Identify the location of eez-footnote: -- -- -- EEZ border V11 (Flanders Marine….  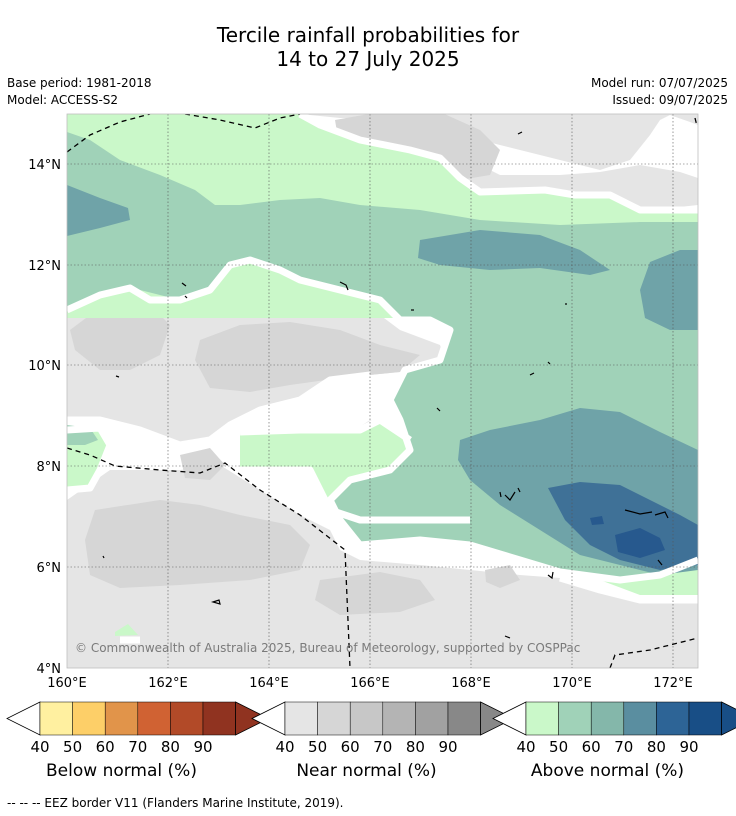
(175, 803).